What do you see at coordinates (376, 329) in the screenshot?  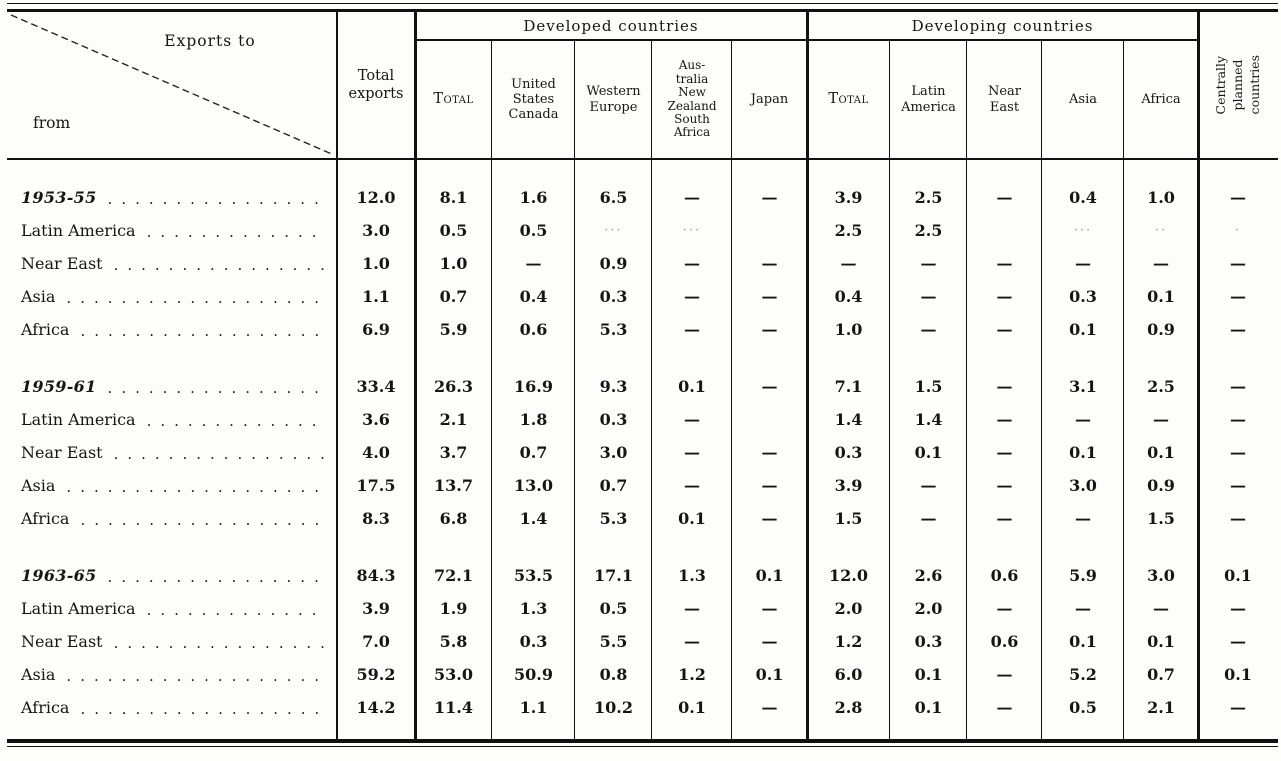 I see `cell-total_exports: 6.9` at bounding box center [376, 329].